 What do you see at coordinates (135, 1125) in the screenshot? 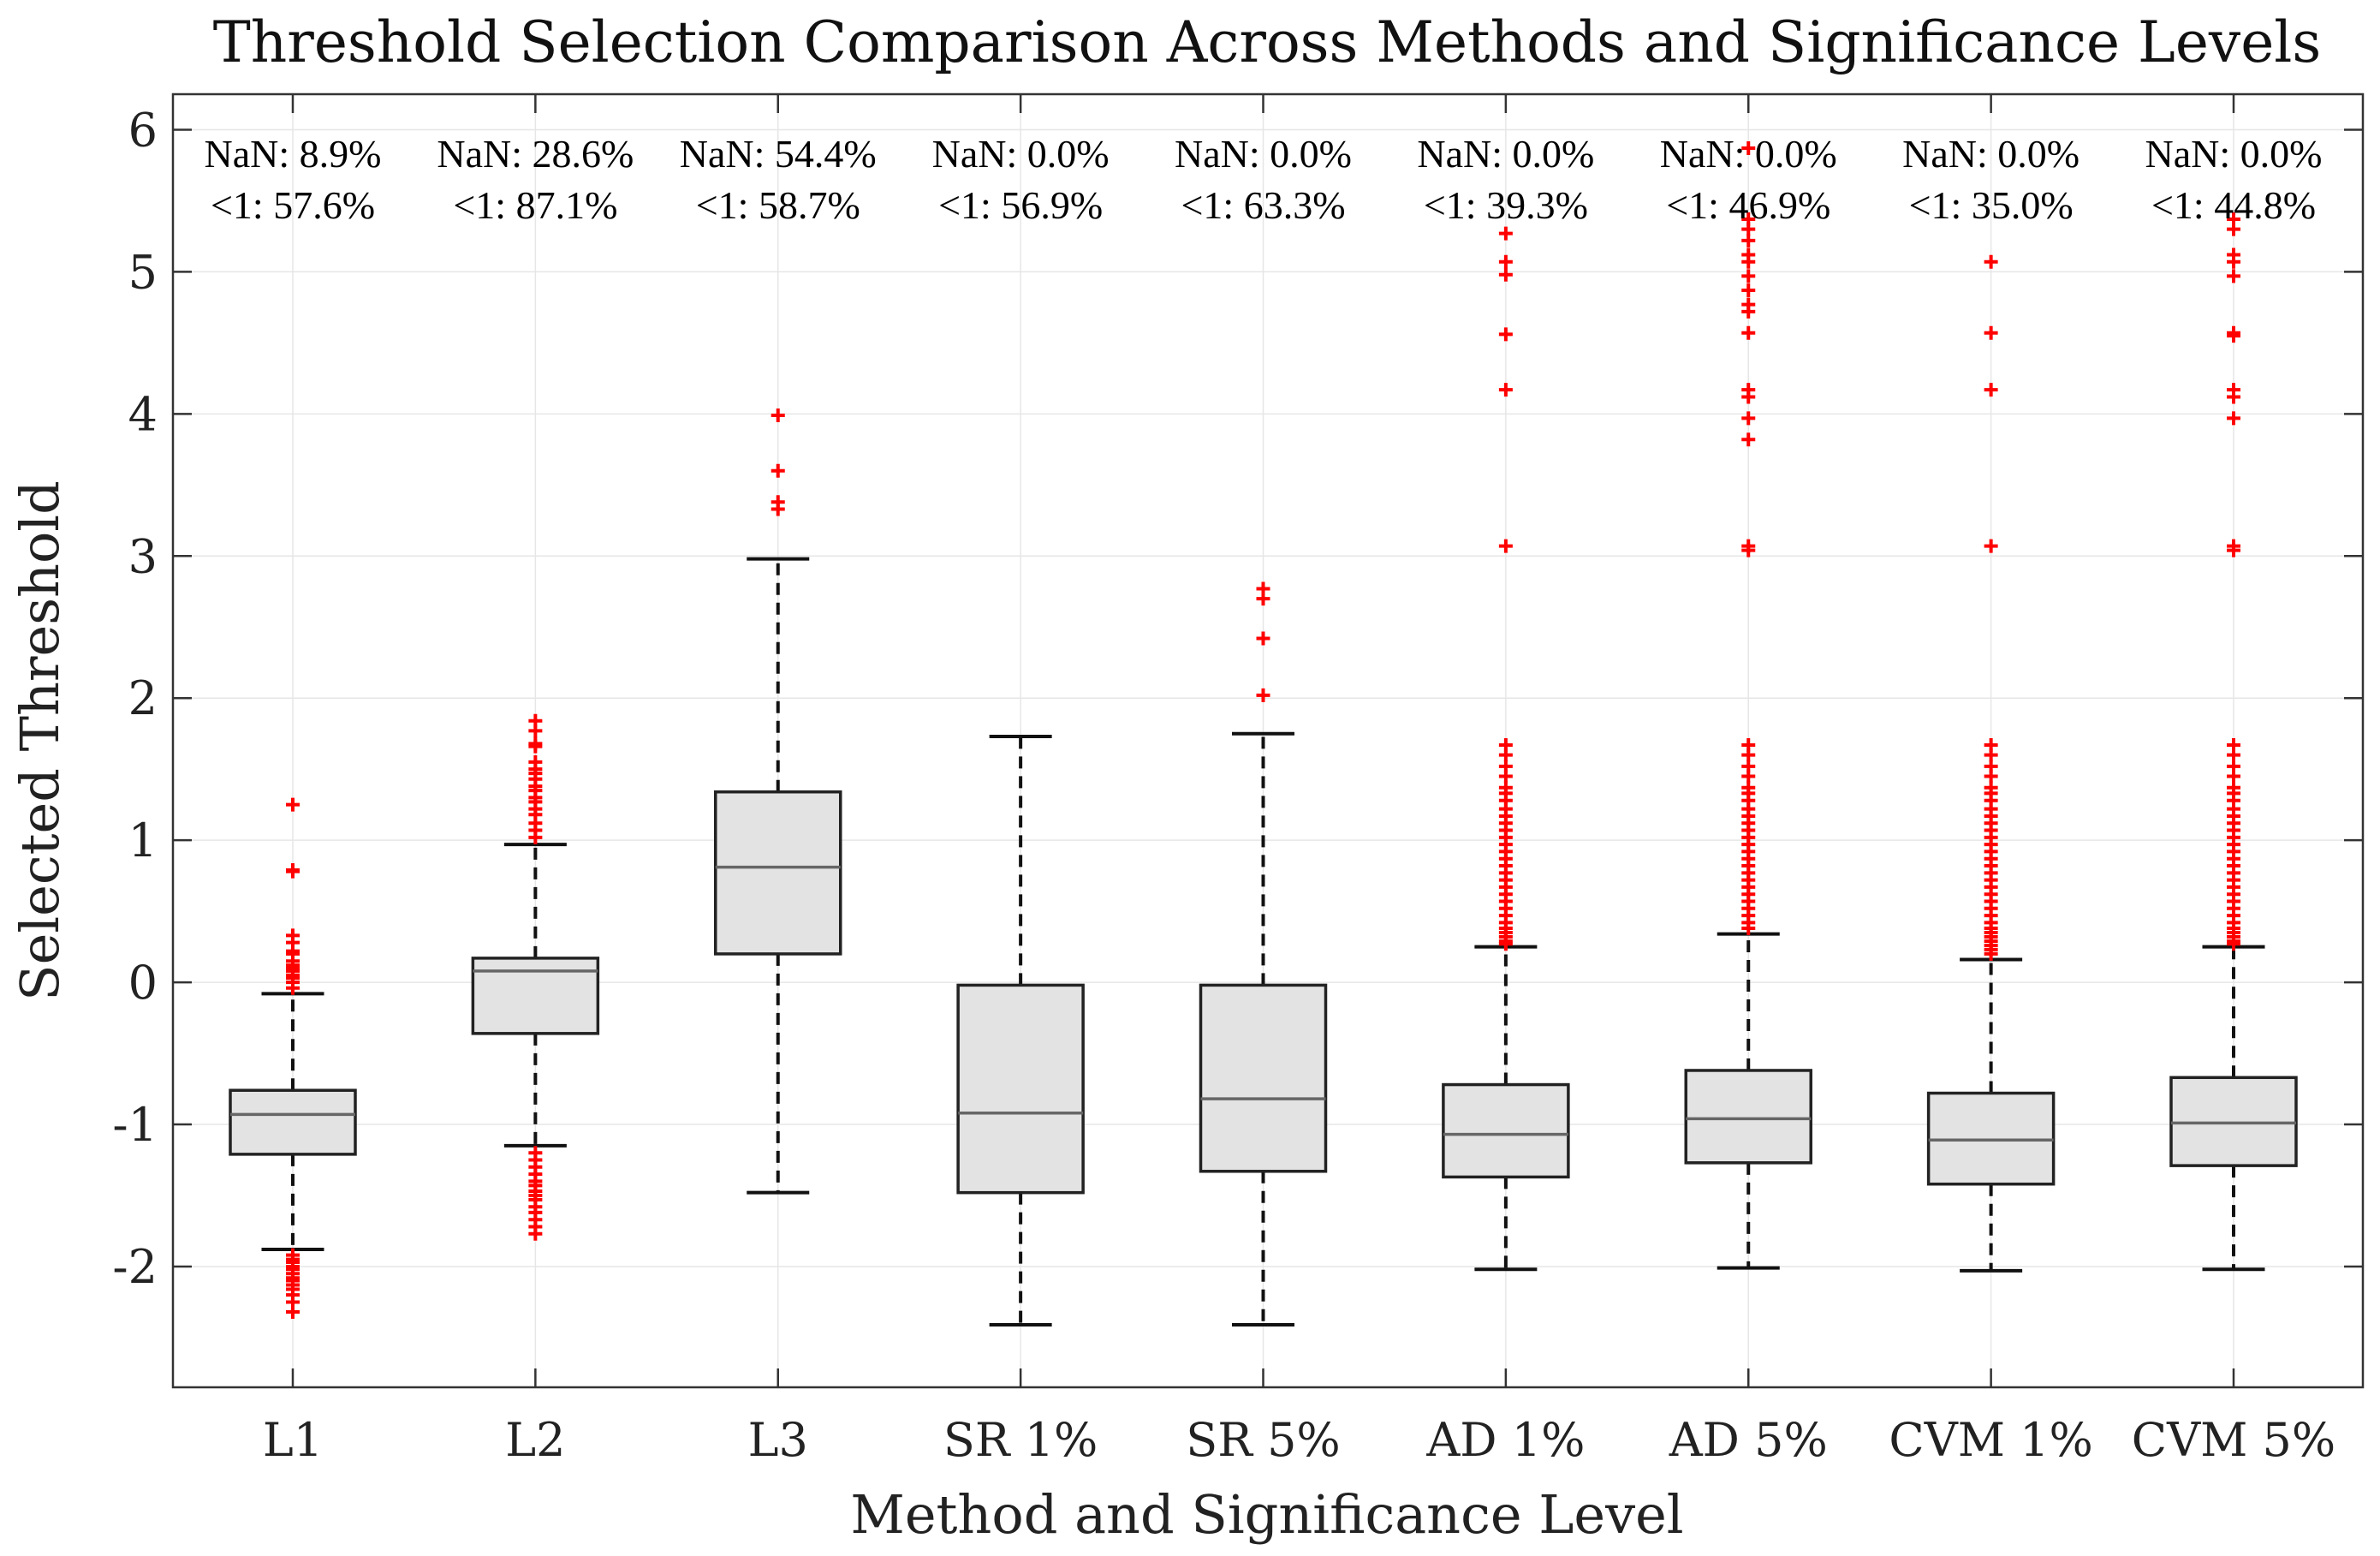
I see `y-tick-label: -1` at bounding box center [135, 1125].